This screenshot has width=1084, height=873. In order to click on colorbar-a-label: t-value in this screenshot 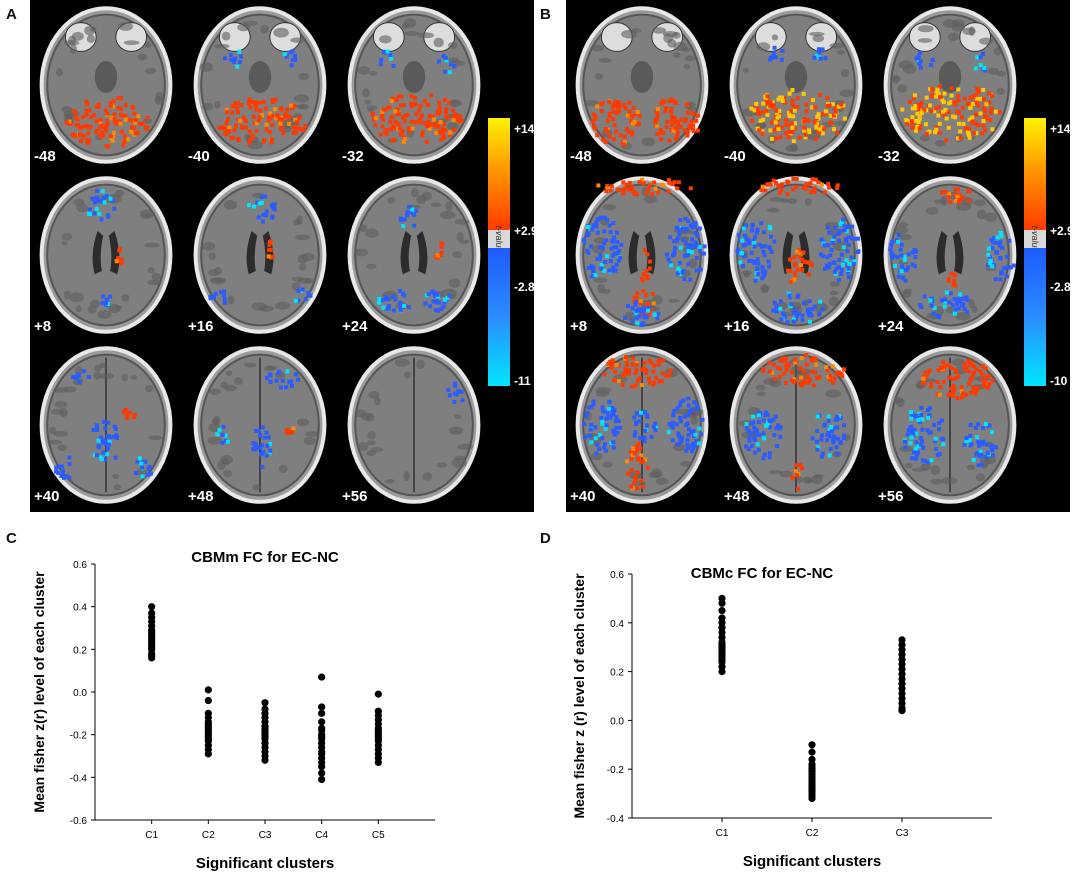, I will do `click(499, 239)`.